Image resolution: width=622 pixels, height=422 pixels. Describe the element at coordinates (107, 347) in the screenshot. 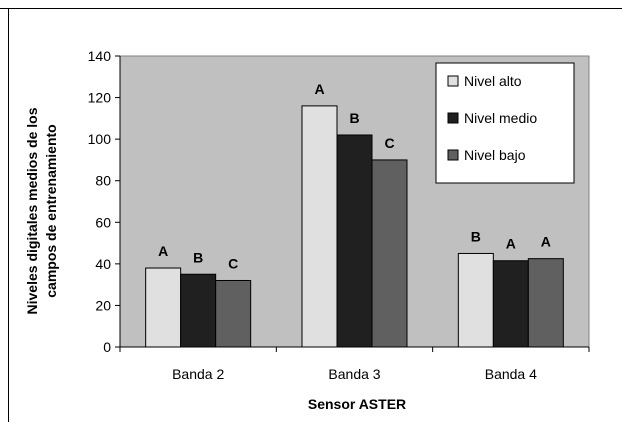

I see `y-tick-label: 0` at that location.